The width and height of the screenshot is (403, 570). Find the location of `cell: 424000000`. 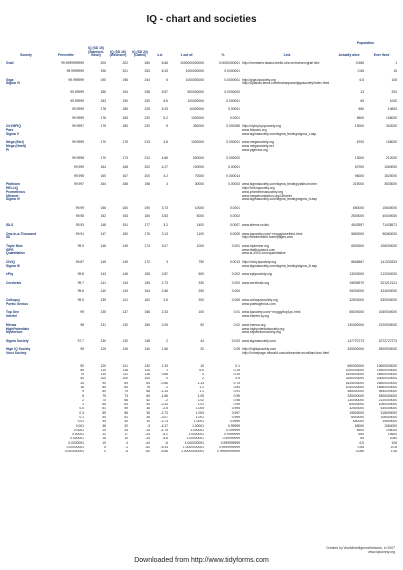

cell: 424000000 is located at coordinates (389, 291).